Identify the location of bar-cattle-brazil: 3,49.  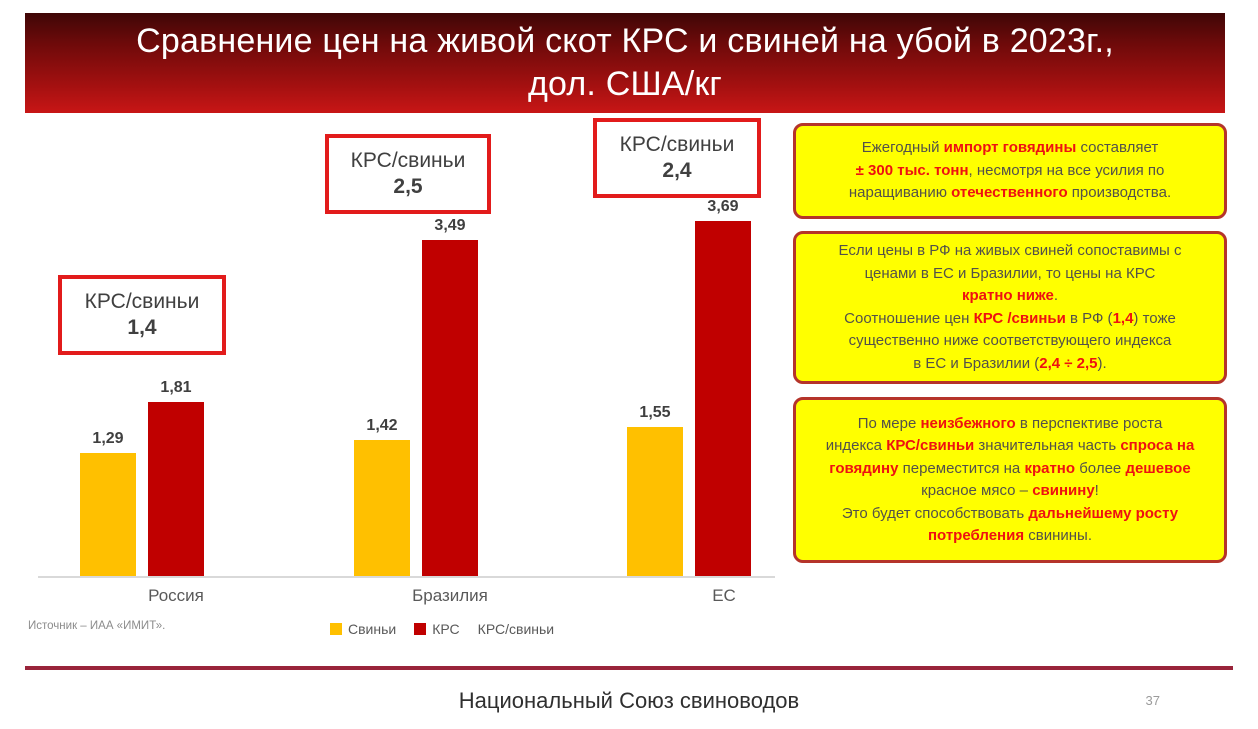
(450, 397).